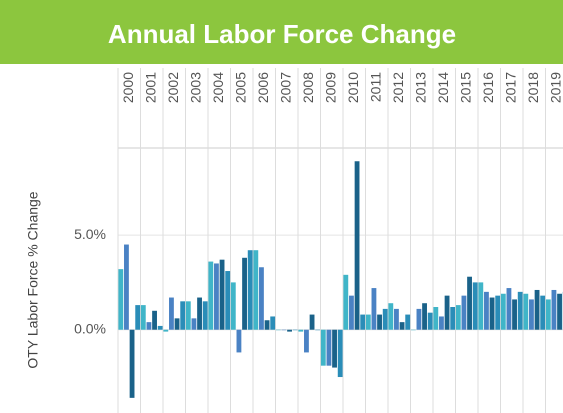  Describe the element at coordinates (353, 87) in the screenshot. I see `year-label: 2010` at that location.